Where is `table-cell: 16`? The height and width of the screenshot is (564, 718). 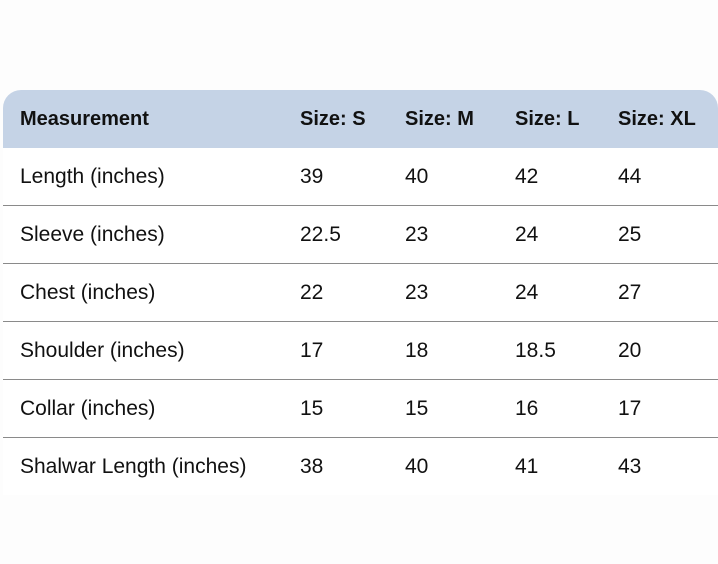 table-cell: 16 is located at coordinates (527, 408).